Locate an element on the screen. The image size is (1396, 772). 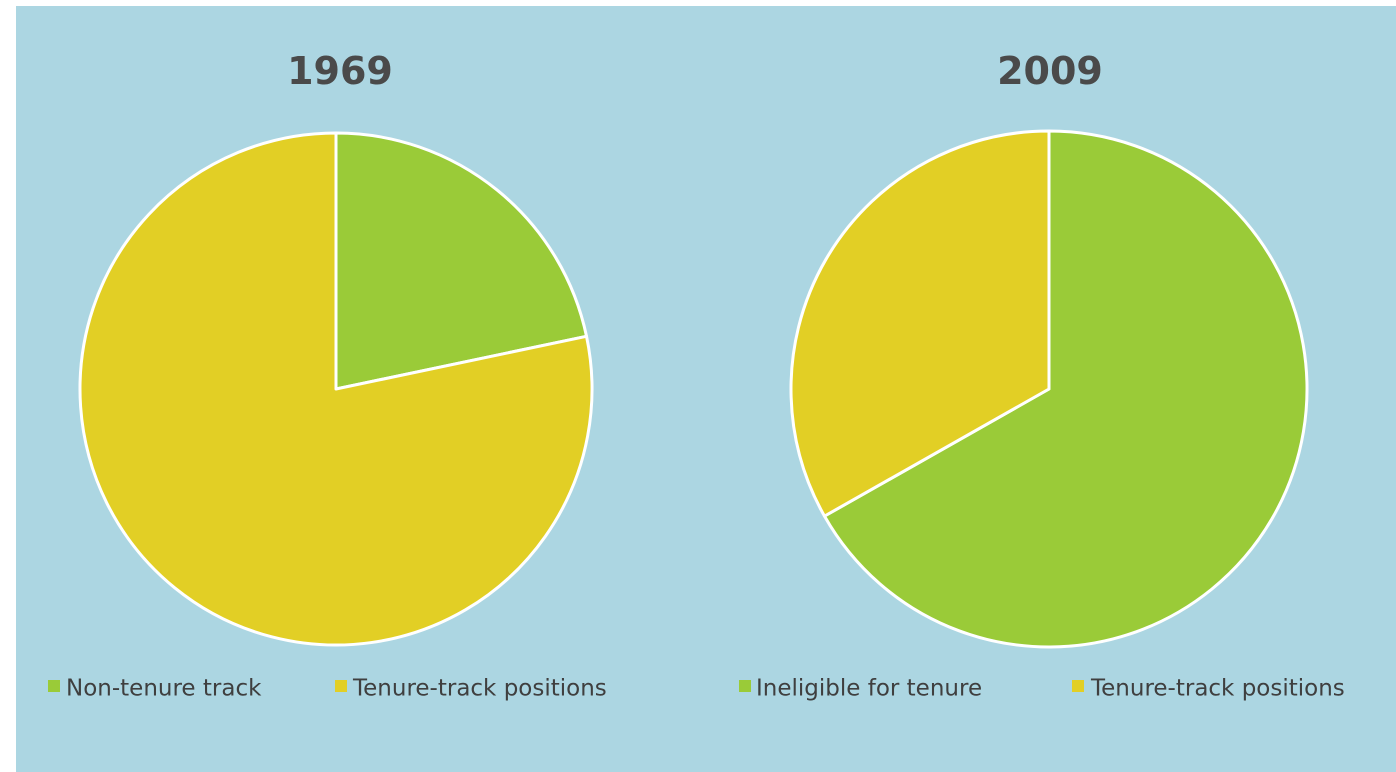
pie-slice-tenure-track-positions is located at coordinates (920, 323).